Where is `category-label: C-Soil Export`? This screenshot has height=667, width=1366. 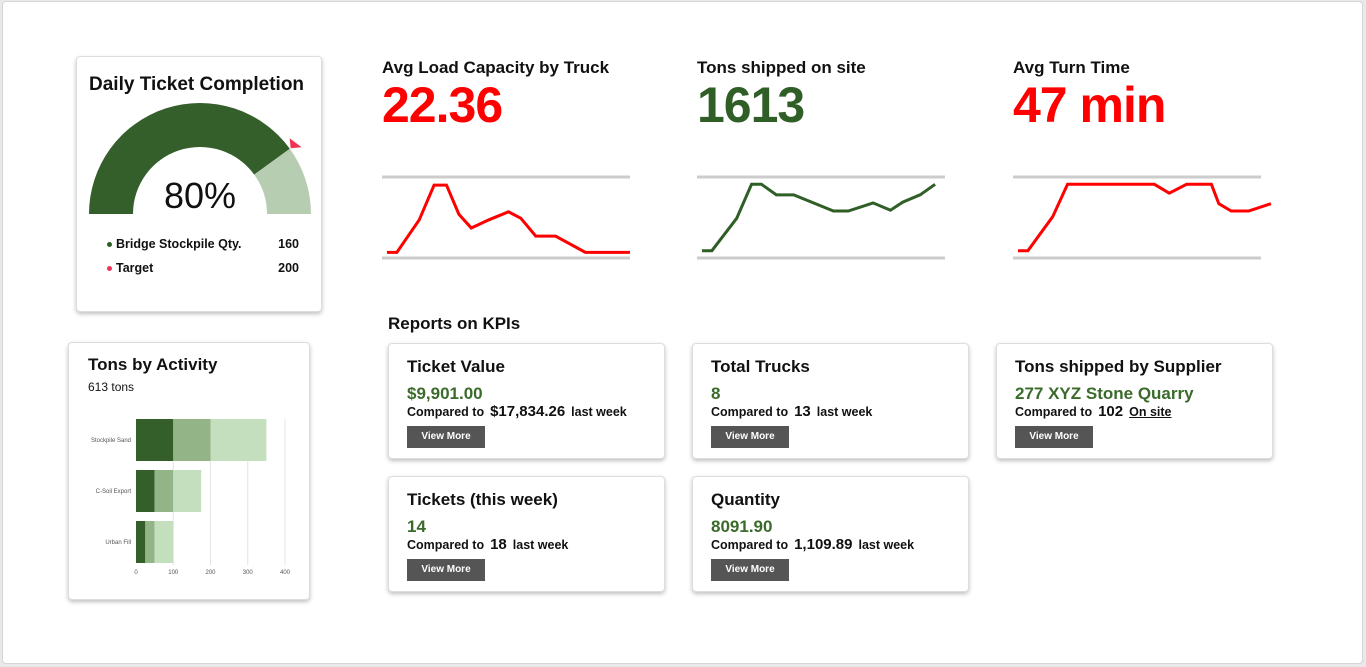
category-label: C-Soil Export is located at coordinates (114, 492).